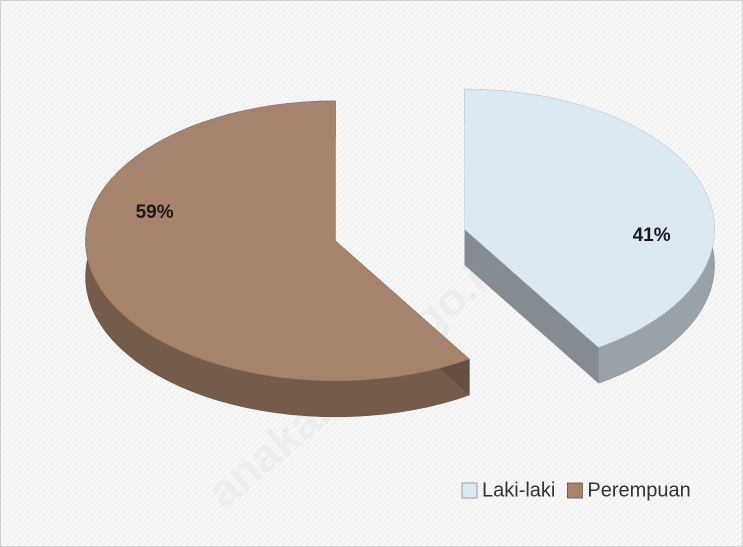 This screenshot has height=547, width=743. What do you see at coordinates (531, 306) in the screenshot?
I see `slice-cut` at bounding box center [531, 306].